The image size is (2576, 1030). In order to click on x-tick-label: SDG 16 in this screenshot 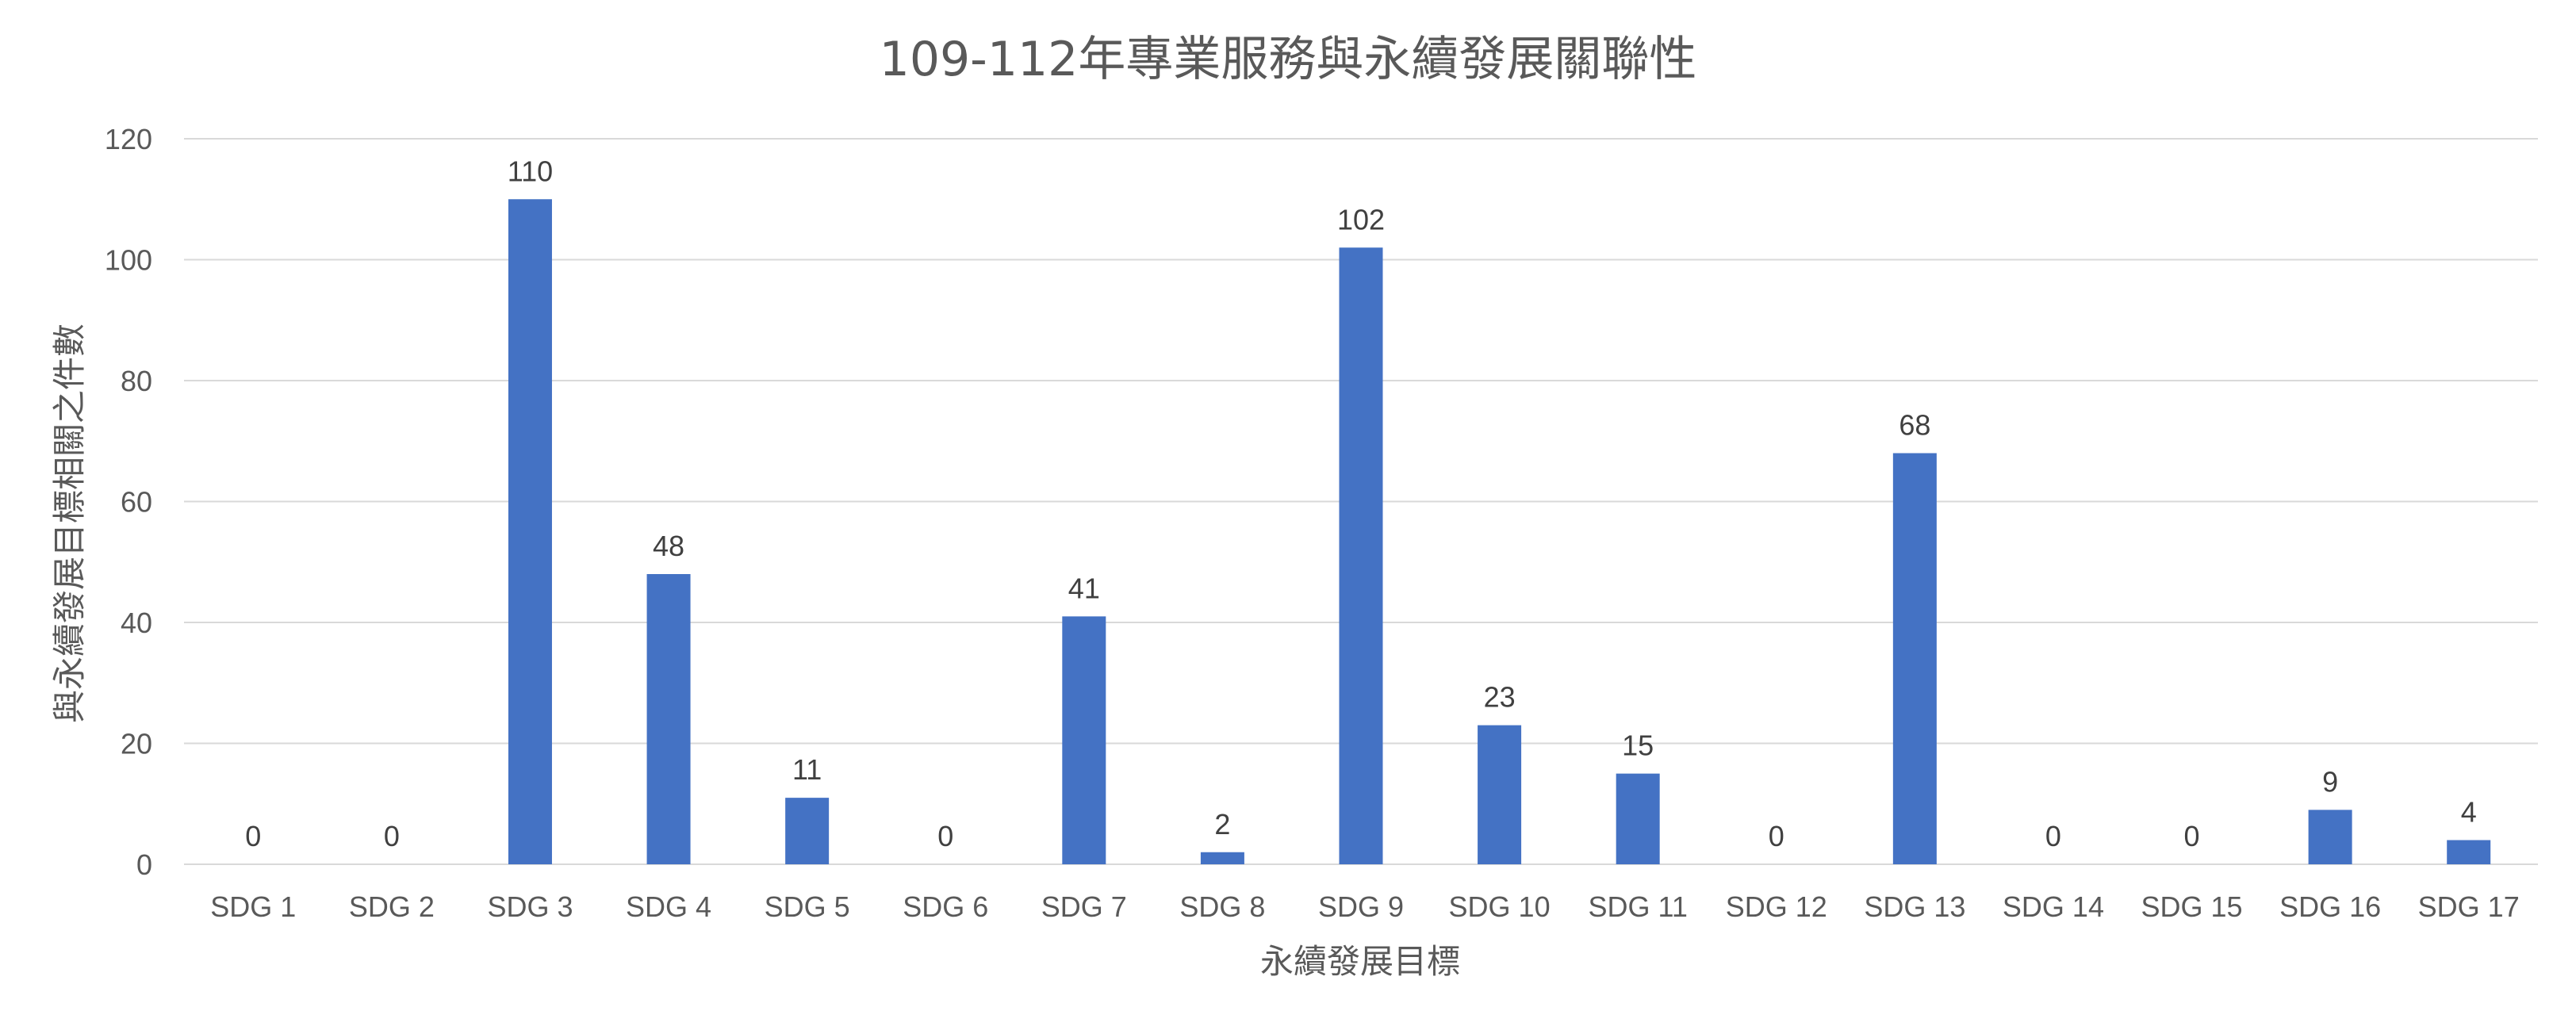, I will do `click(2330, 906)`.